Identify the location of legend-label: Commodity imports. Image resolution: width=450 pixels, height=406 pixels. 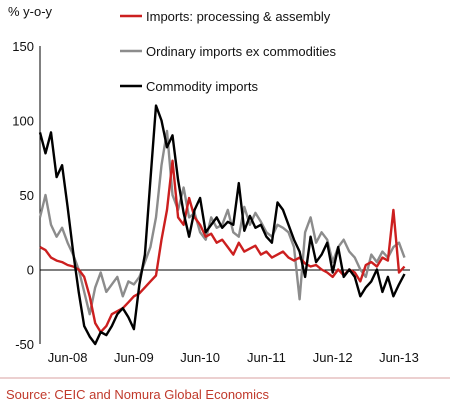
(202, 86).